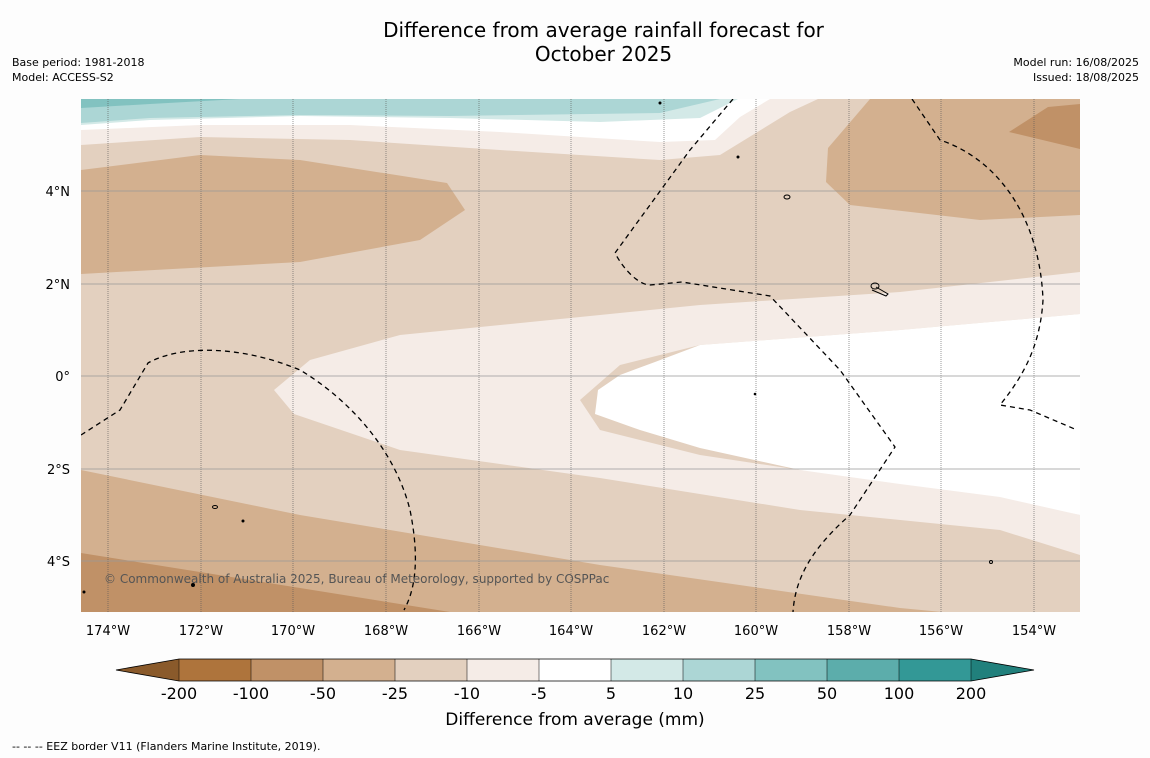 This screenshot has width=1150, height=758. What do you see at coordinates (179, 693) in the screenshot?
I see `colorbar-tick-label: -200` at bounding box center [179, 693].